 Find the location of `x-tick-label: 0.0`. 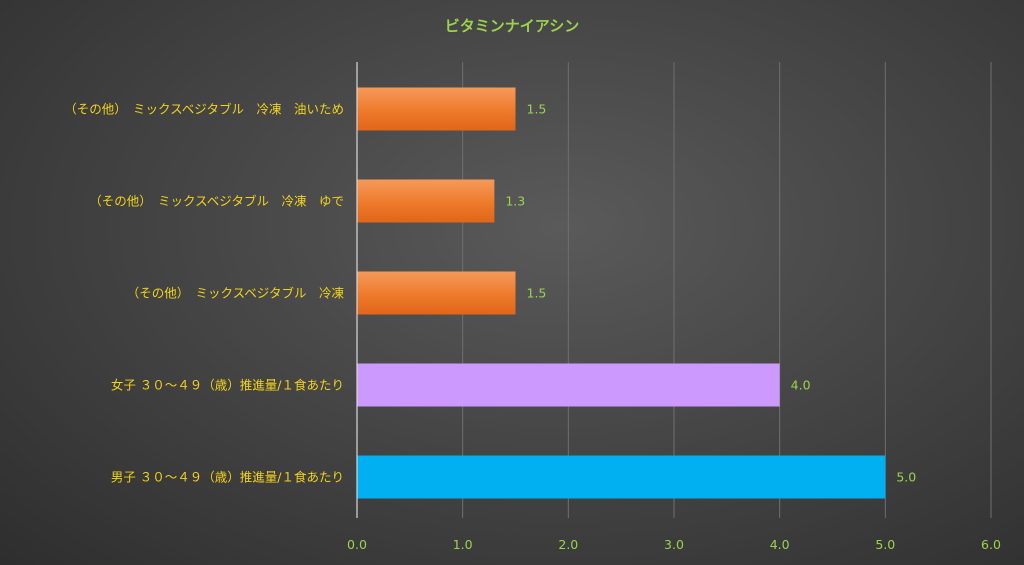

x-tick-label: 0.0 is located at coordinates (357, 544).